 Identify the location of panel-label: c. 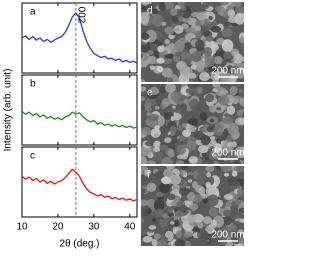
(32, 156).